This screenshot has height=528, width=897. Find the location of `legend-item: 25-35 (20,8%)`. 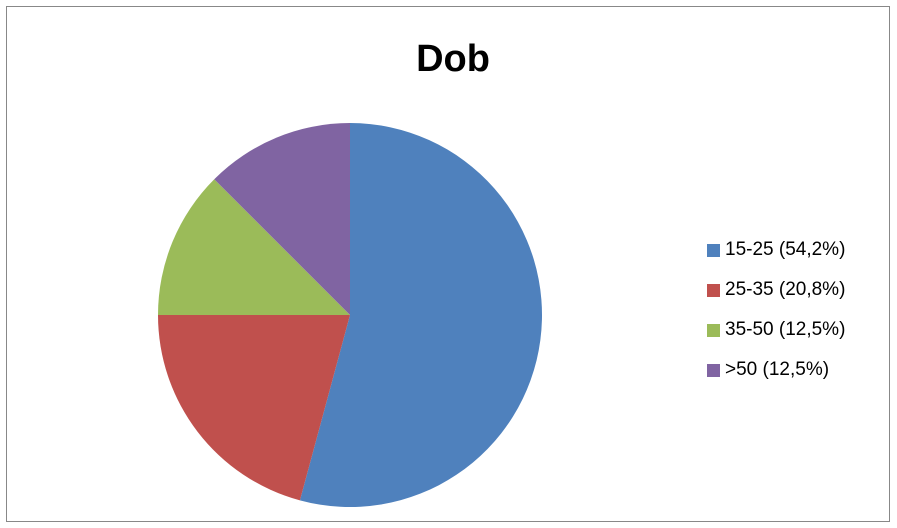

legend-item: 25-35 (20,8%) is located at coordinates (797, 290).